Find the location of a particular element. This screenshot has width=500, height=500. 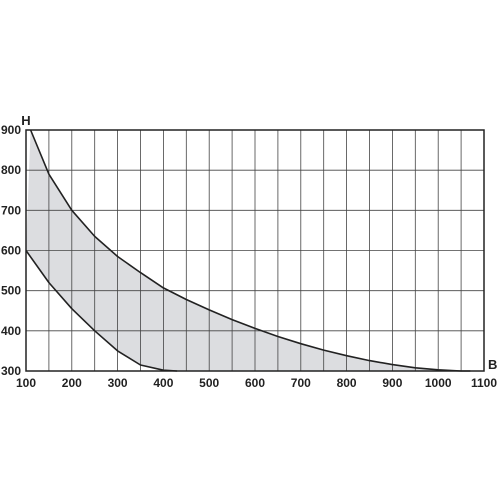

y-tick-label: 300 is located at coordinates (11, 371).